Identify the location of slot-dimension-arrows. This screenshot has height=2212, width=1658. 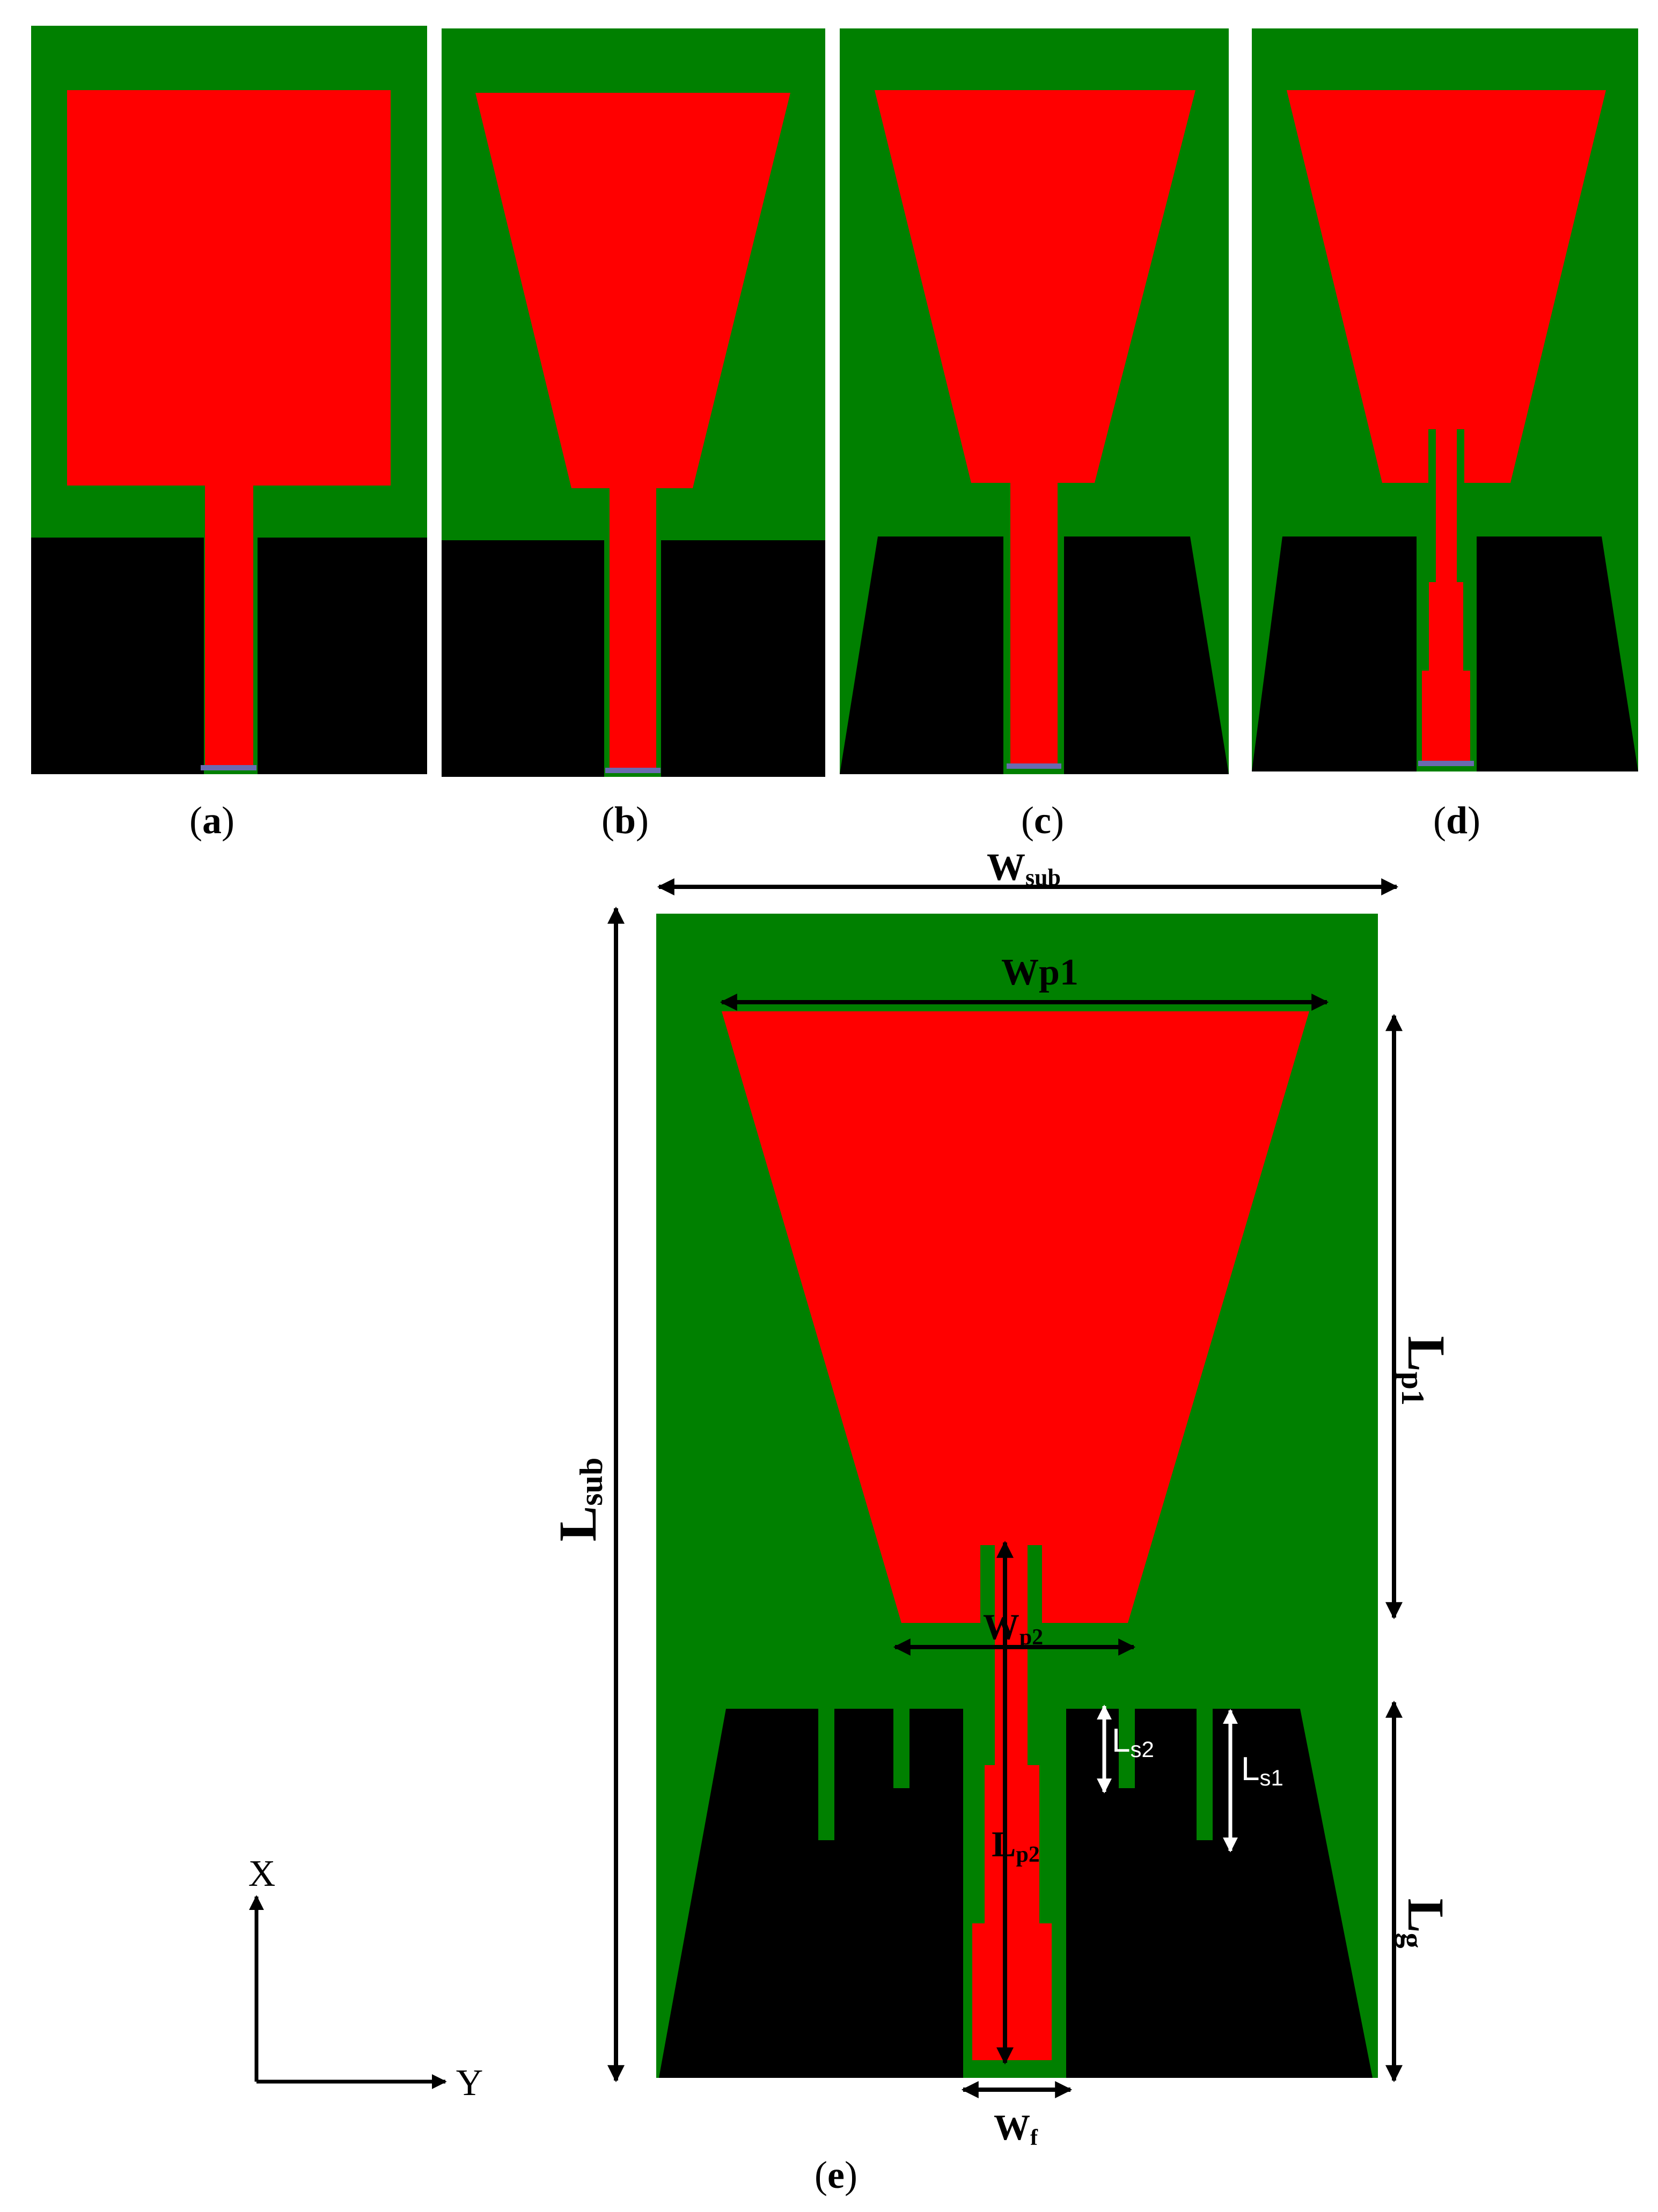
(1167, 1778).